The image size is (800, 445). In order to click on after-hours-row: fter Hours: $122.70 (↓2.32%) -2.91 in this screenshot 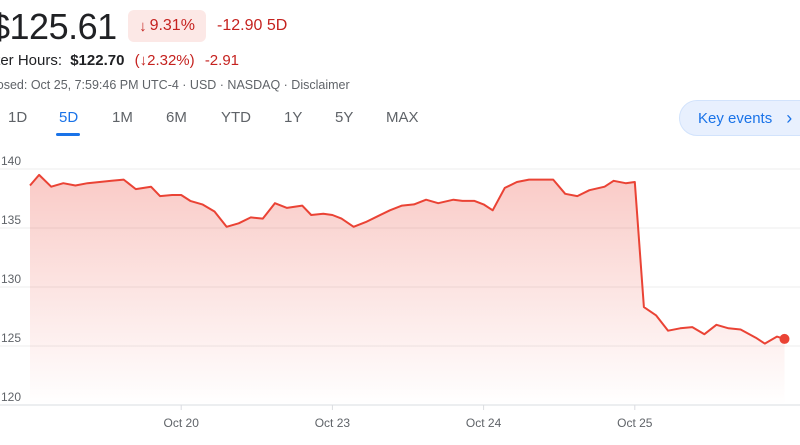, I will do `click(119, 60)`.